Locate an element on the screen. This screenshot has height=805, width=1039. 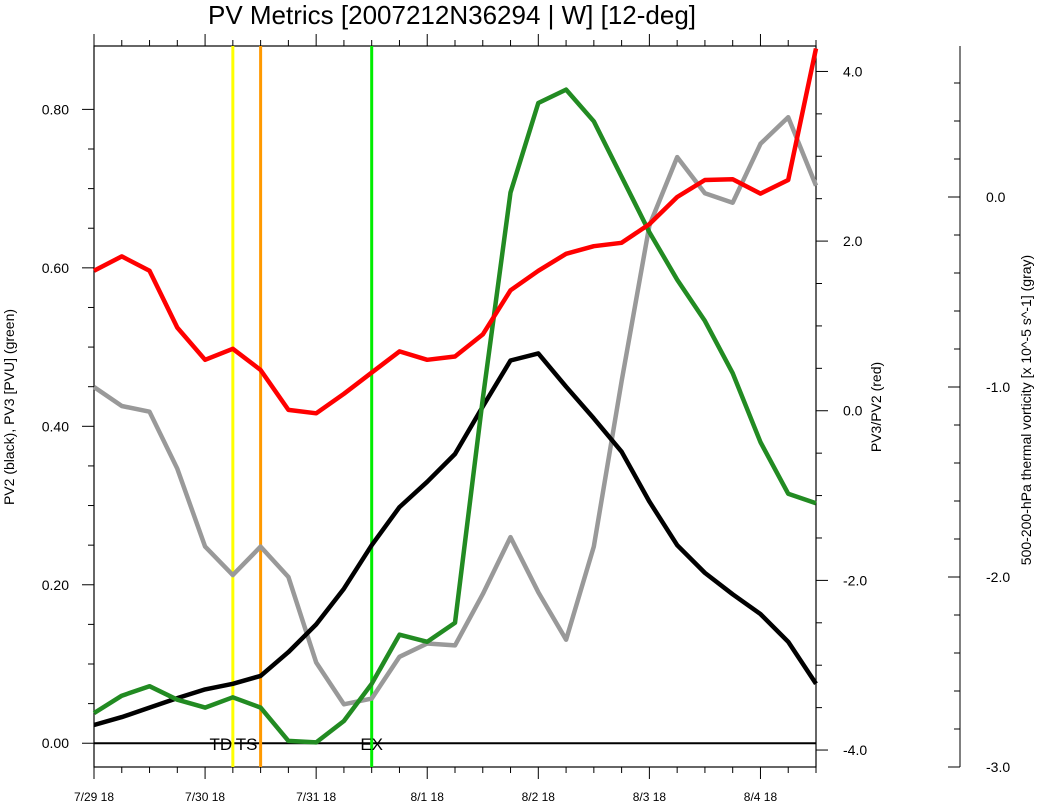
event-label-ex: EX is located at coordinates (371, 744).